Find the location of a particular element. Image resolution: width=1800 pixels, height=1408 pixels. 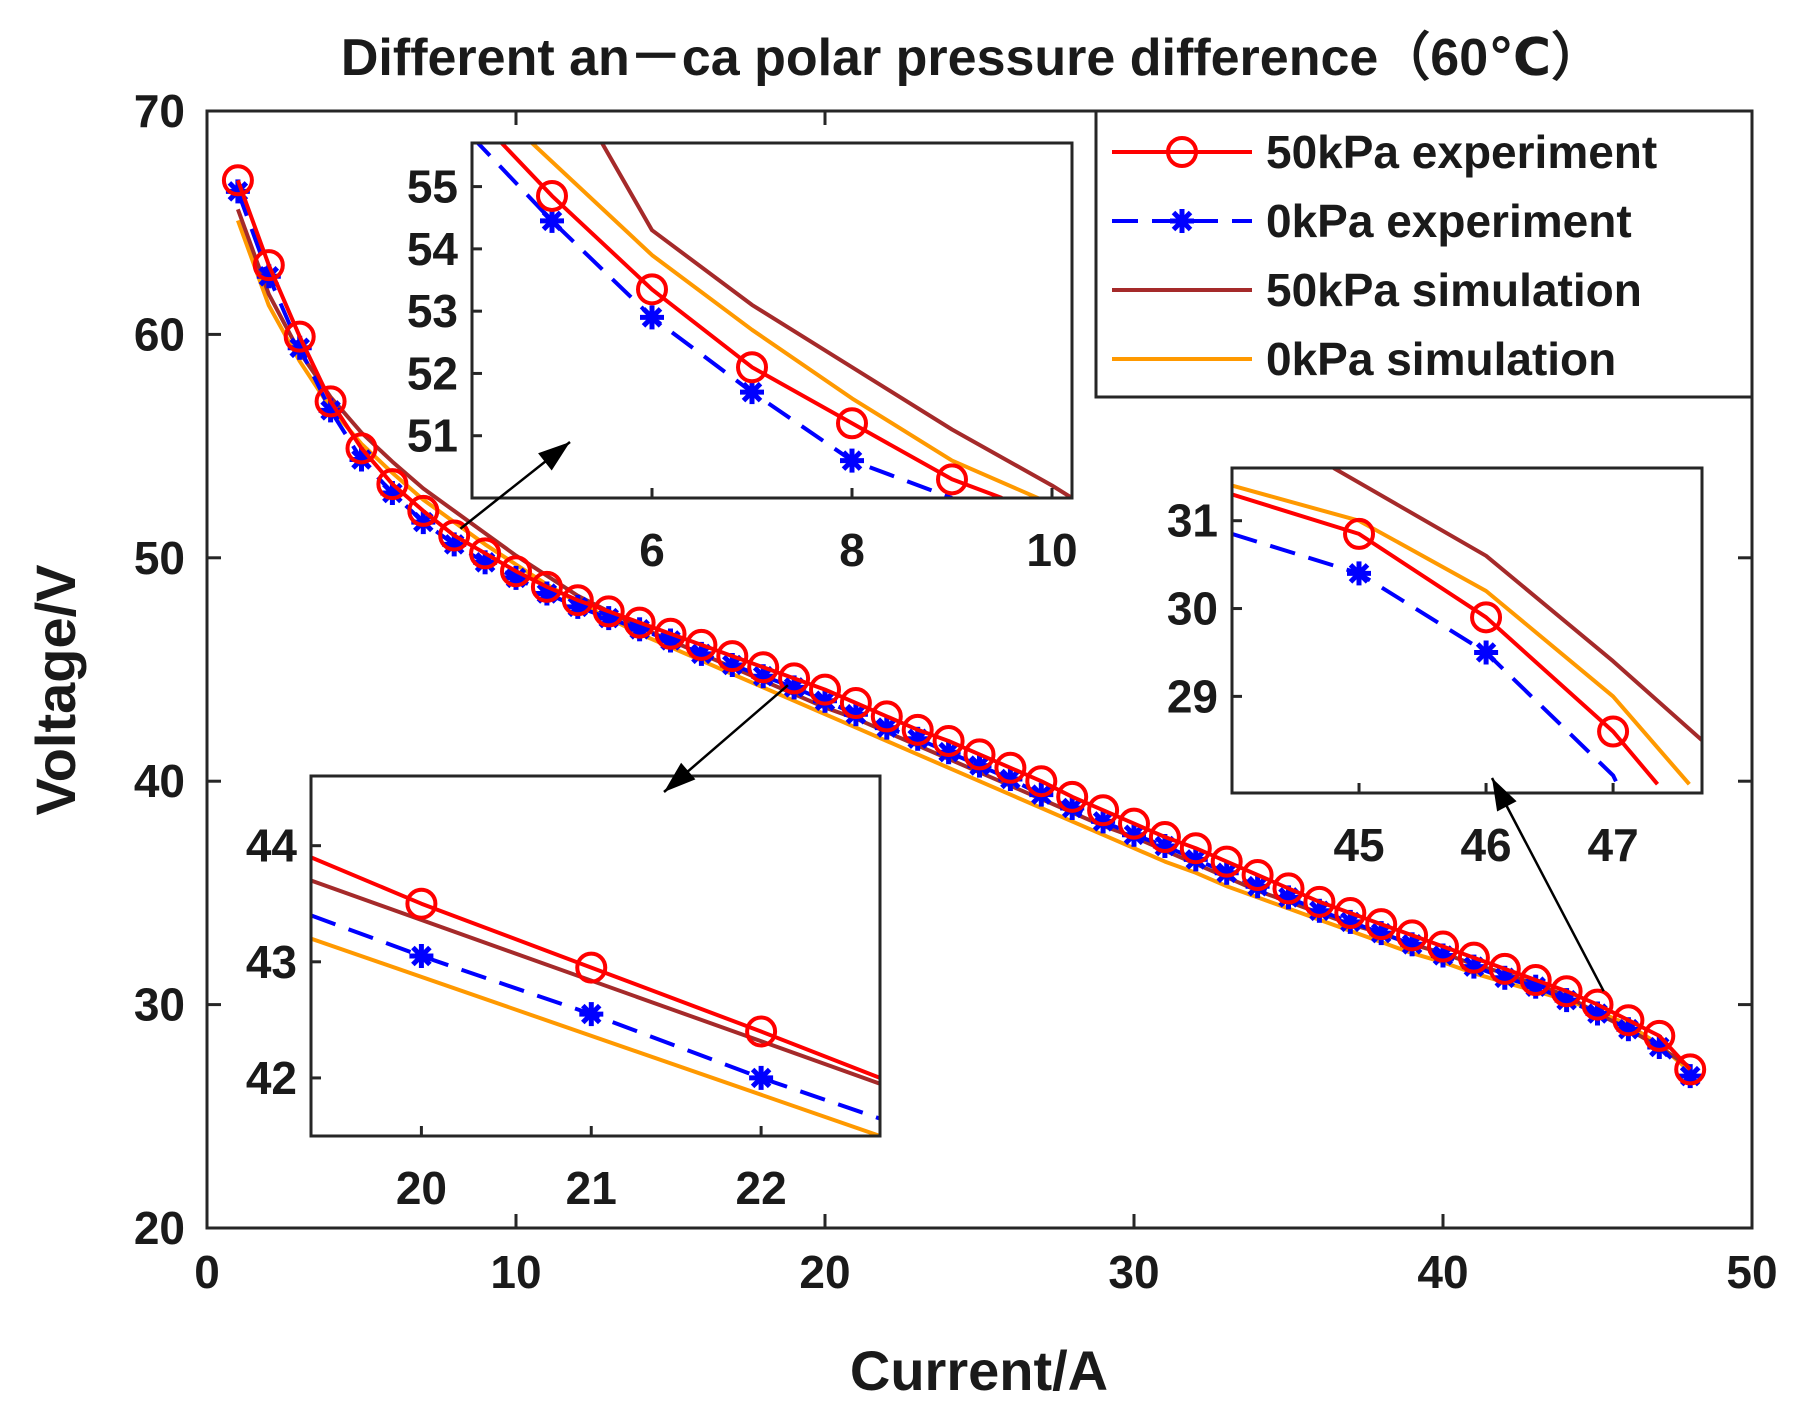

legend-marker-exp0-stroke is located at coordinates (1182, 221).